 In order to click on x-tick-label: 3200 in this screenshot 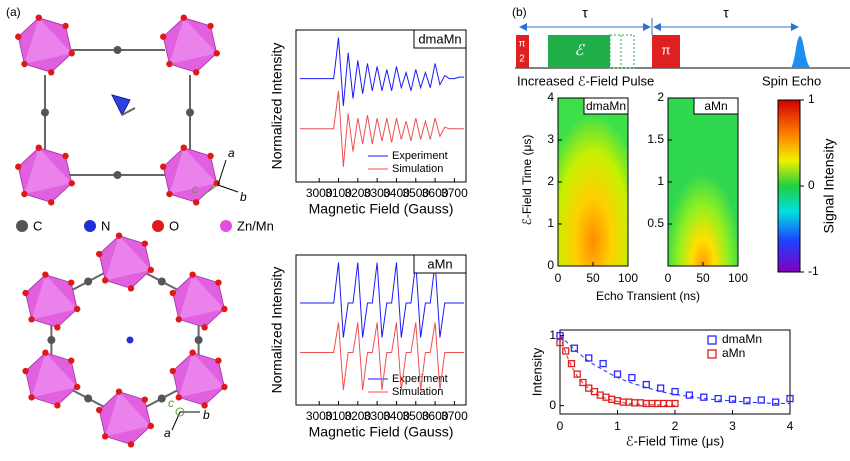, I will do `click(357, 416)`.